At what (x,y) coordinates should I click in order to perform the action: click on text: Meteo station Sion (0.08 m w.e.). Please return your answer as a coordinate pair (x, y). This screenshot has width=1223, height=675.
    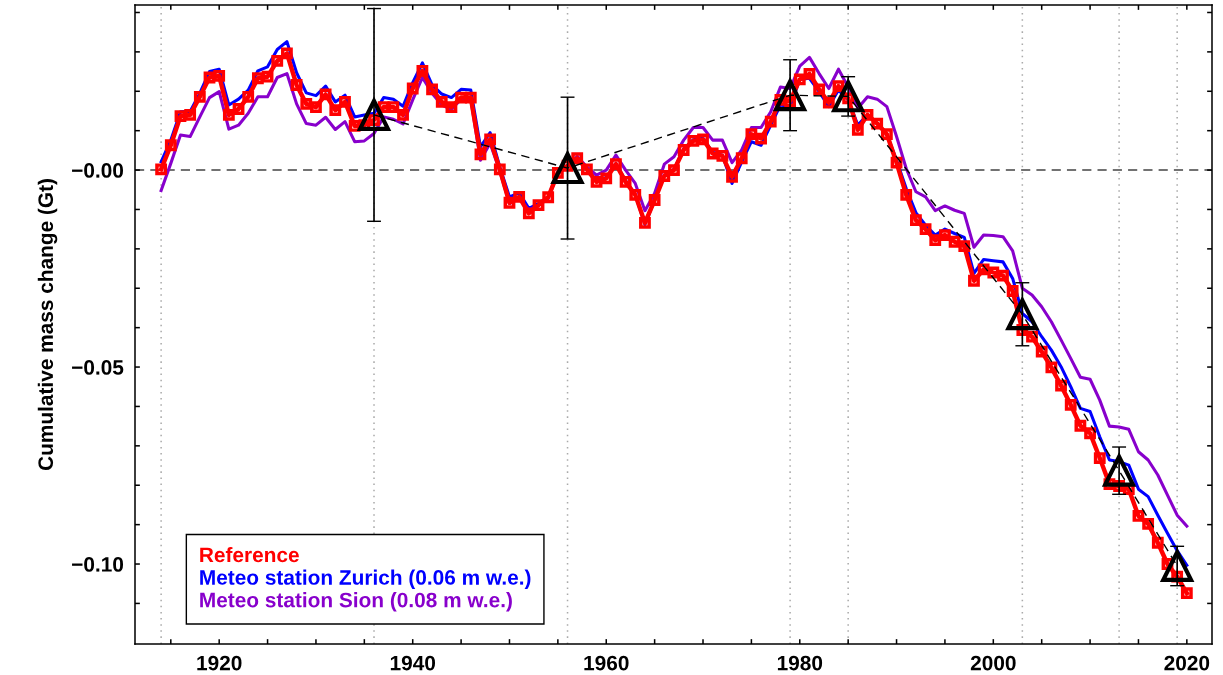
    Looking at the image, I should click on (356, 602).